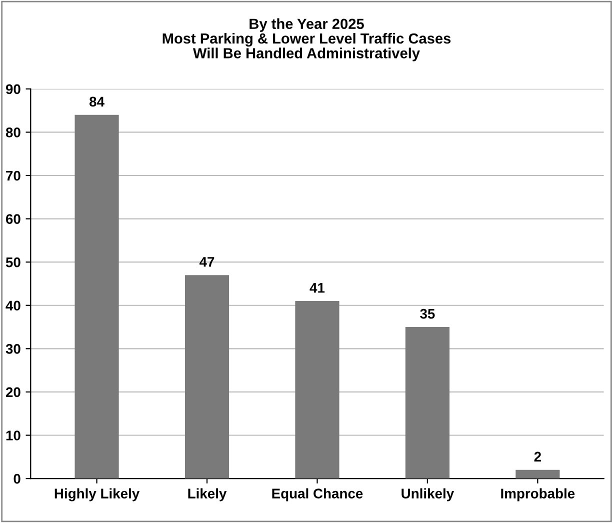 The width and height of the screenshot is (613, 523). What do you see at coordinates (206, 262) in the screenshot?
I see `data-label: 47` at bounding box center [206, 262].